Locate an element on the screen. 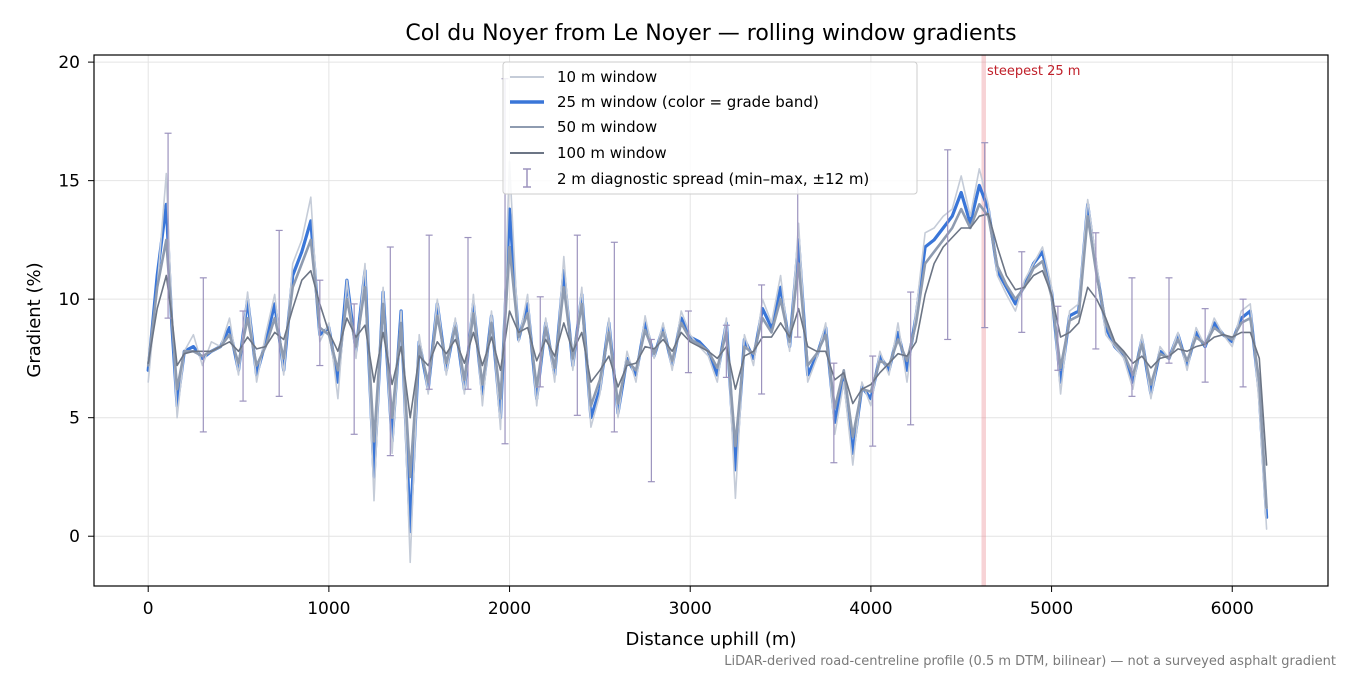 This screenshot has width=1350, height=675. legend-label-100m: 100 m window is located at coordinates (612, 153).